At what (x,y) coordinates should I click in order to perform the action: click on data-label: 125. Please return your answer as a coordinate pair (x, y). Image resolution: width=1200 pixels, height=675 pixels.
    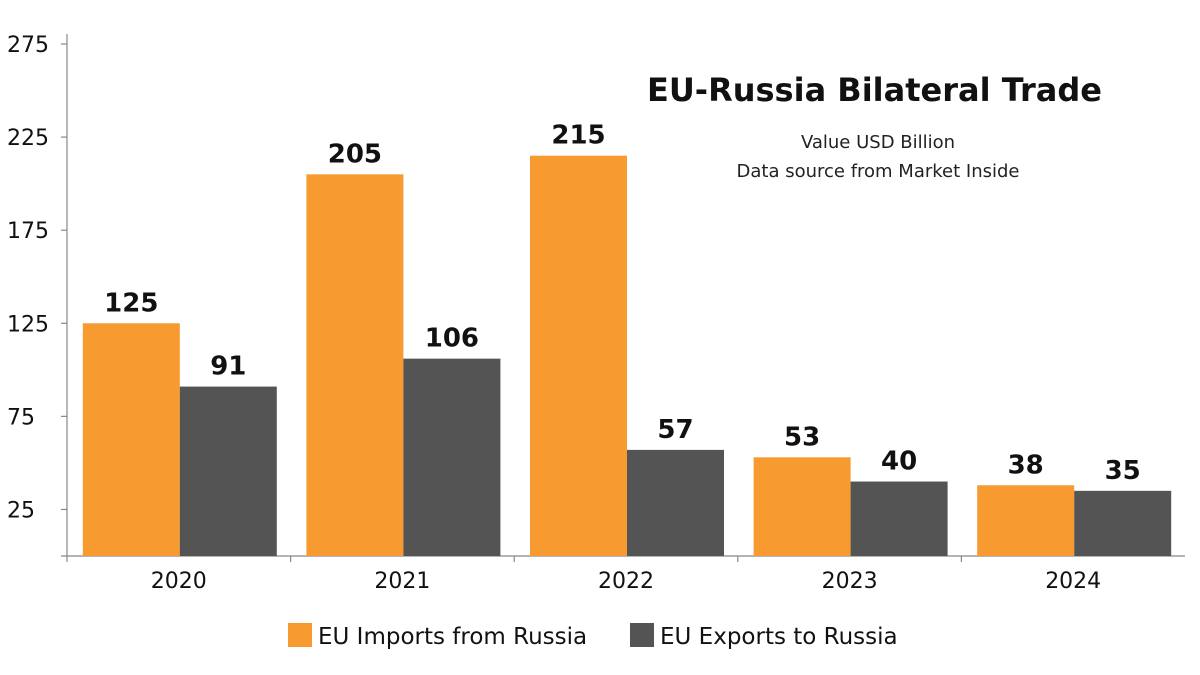
    Looking at the image, I should click on (131, 303).